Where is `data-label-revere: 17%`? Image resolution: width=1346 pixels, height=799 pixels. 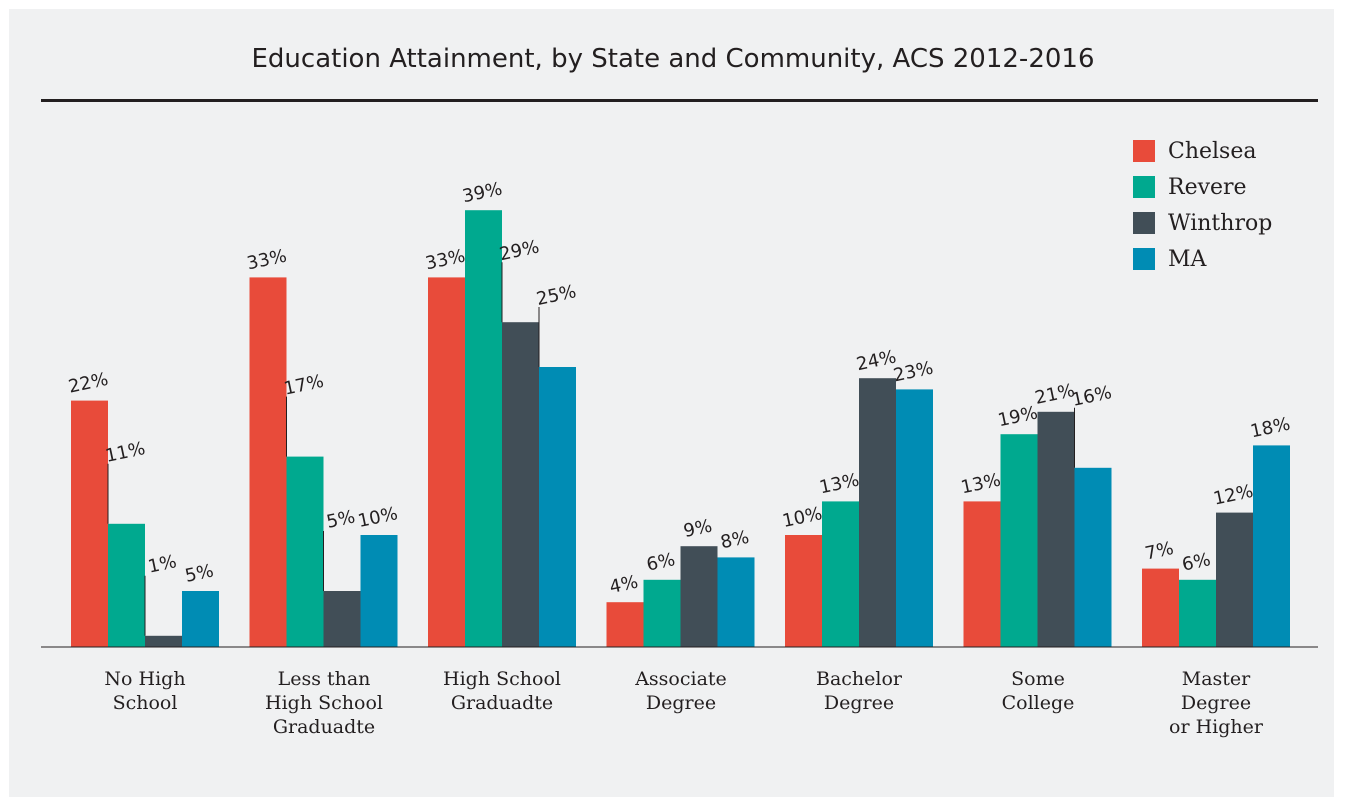 data-label-revere: 17% is located at coordinates (304, 385).